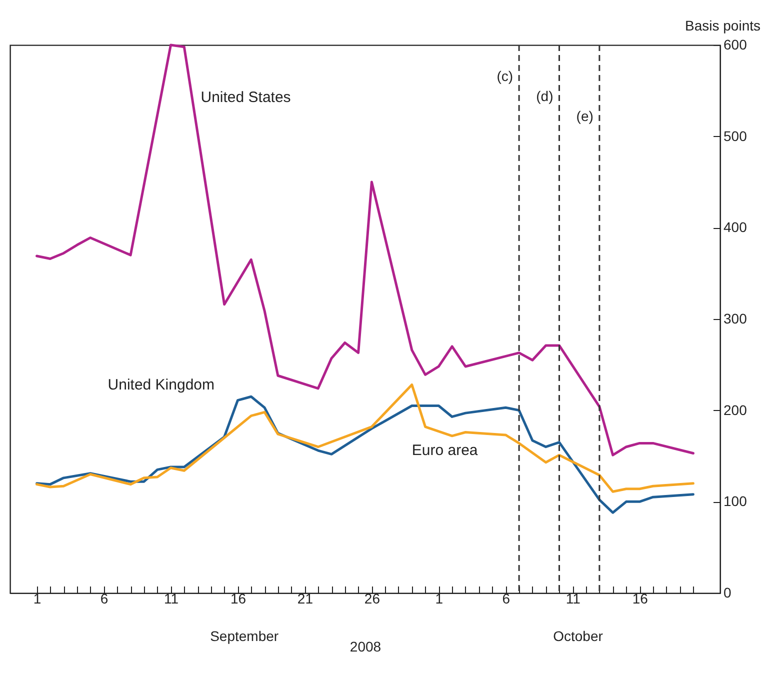  What do you see at coordinates (305, 598) in the screenshot?
I see `x-tick-label: 21` at bounding box center [305, 598].